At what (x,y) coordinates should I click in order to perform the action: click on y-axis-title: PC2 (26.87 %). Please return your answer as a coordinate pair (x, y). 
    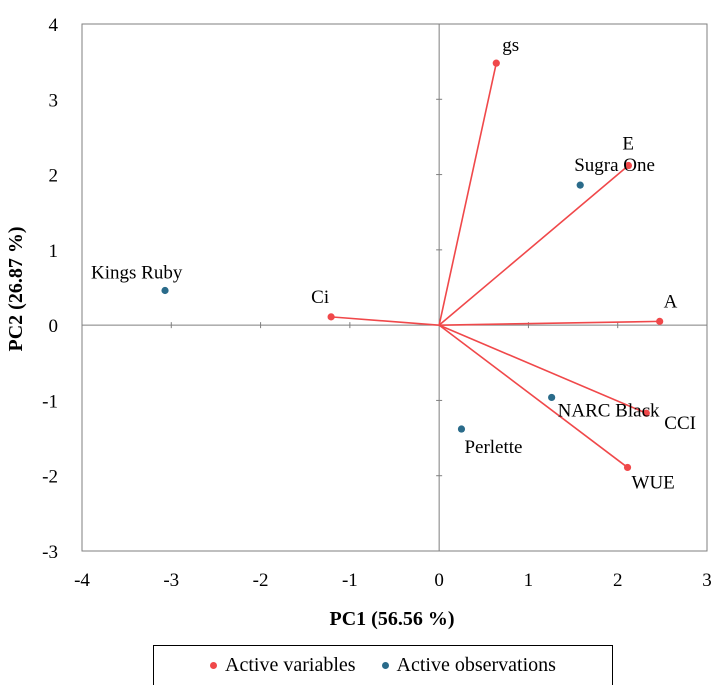
    Looking at the image, I should click on (16, 289).